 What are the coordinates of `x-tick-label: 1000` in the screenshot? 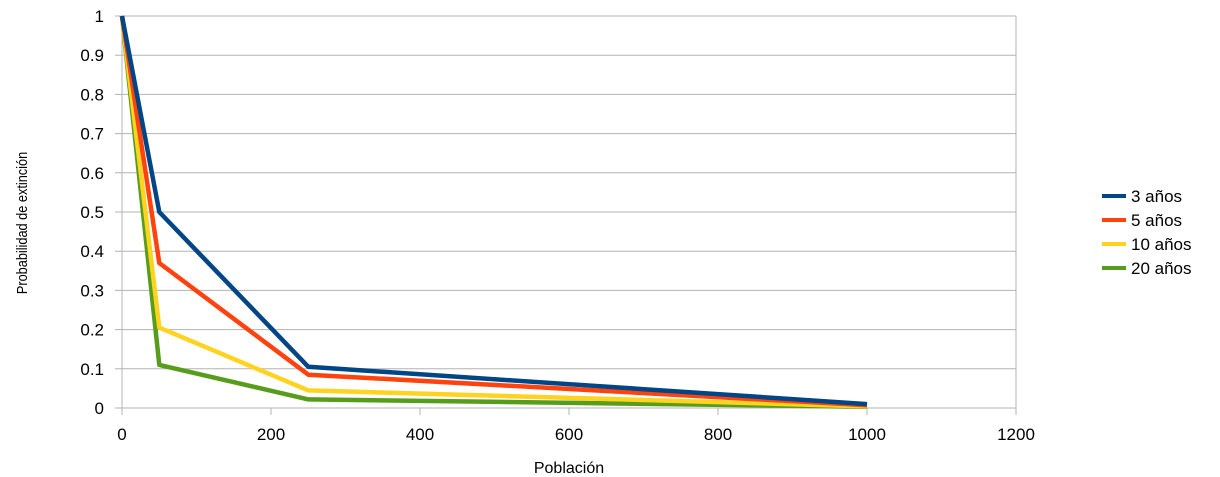 It's located at (867, 434).